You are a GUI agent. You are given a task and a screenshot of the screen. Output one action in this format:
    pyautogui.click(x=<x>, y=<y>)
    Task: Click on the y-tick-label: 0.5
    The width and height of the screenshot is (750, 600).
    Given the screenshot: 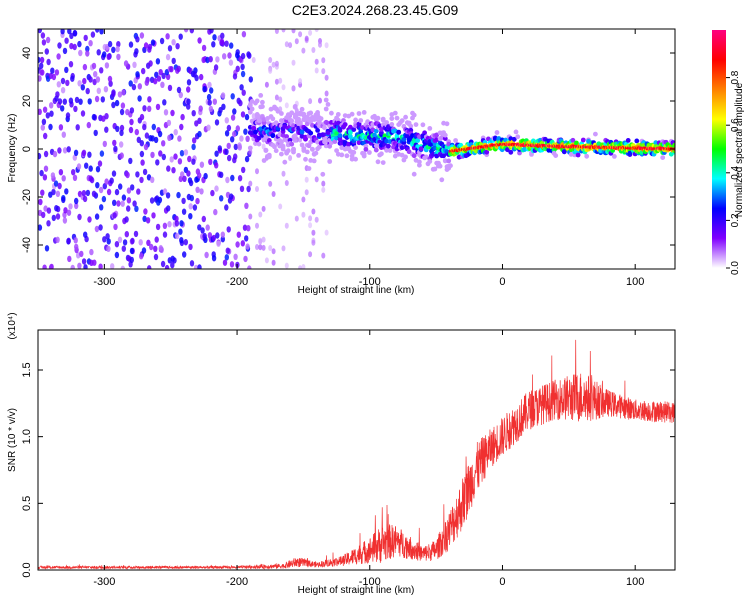 What is the action you would take?
    pyautogui.click(x=27, y=503)
    